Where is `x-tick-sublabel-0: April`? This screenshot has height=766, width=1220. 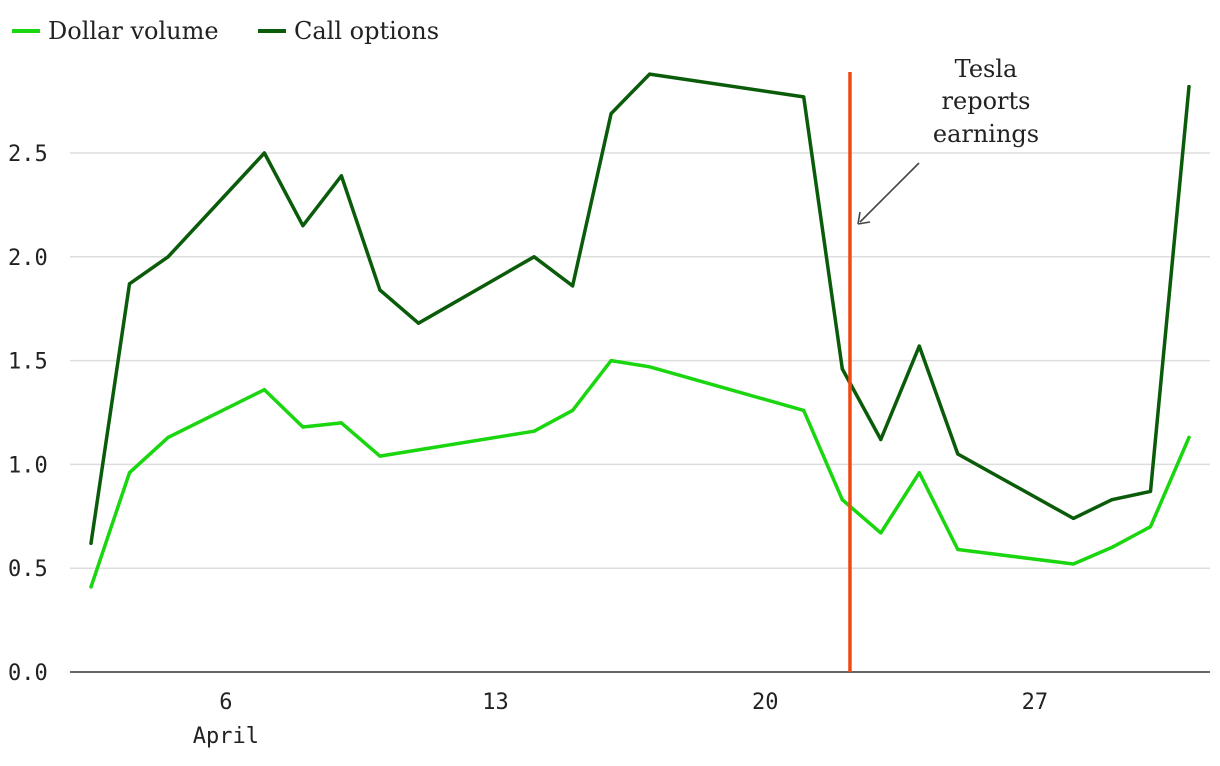 x-tick-sublabel-0: April is located at coordinates (226, 736).